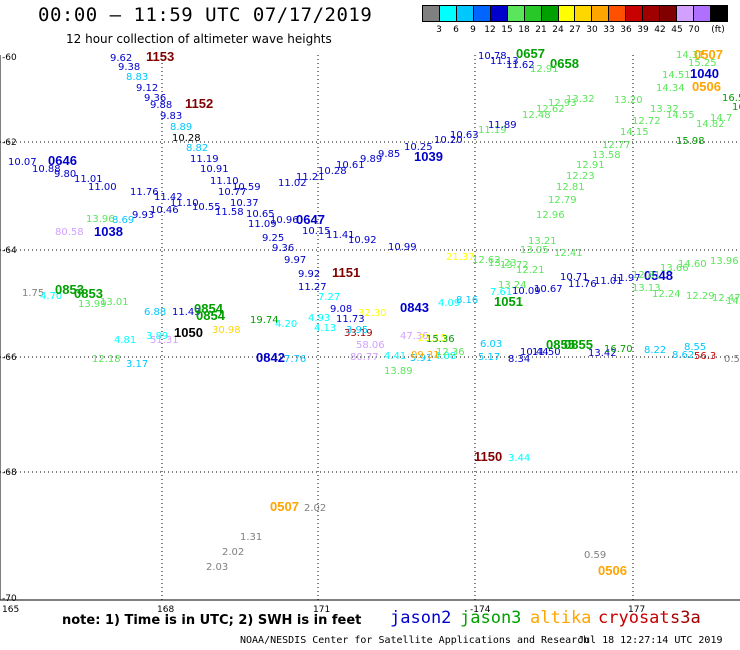  What do you see at coordinates (310, 177) in the screenshot?
I see `wave-height-label: 11.21` at bounding box center [310, 177].